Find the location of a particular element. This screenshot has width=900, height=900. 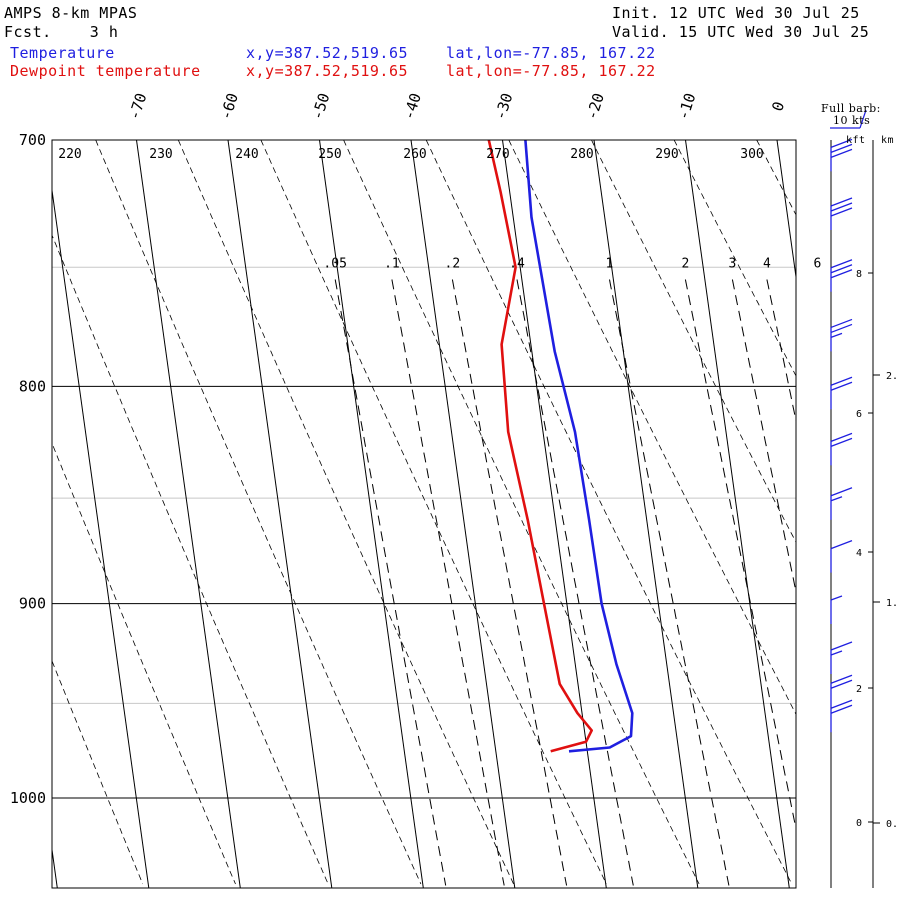

forecast-label: Fcst. 3 h is located at coordinates (61, 32).